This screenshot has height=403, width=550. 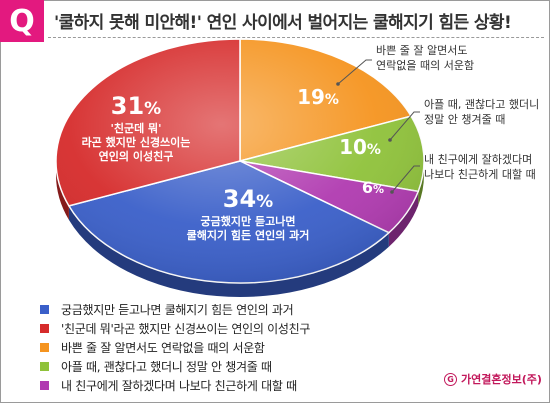 What do you see at coordinates (136, 106) in the screenshot?
I see `slice-value-1: 31%` at bounding box center [136, 106].